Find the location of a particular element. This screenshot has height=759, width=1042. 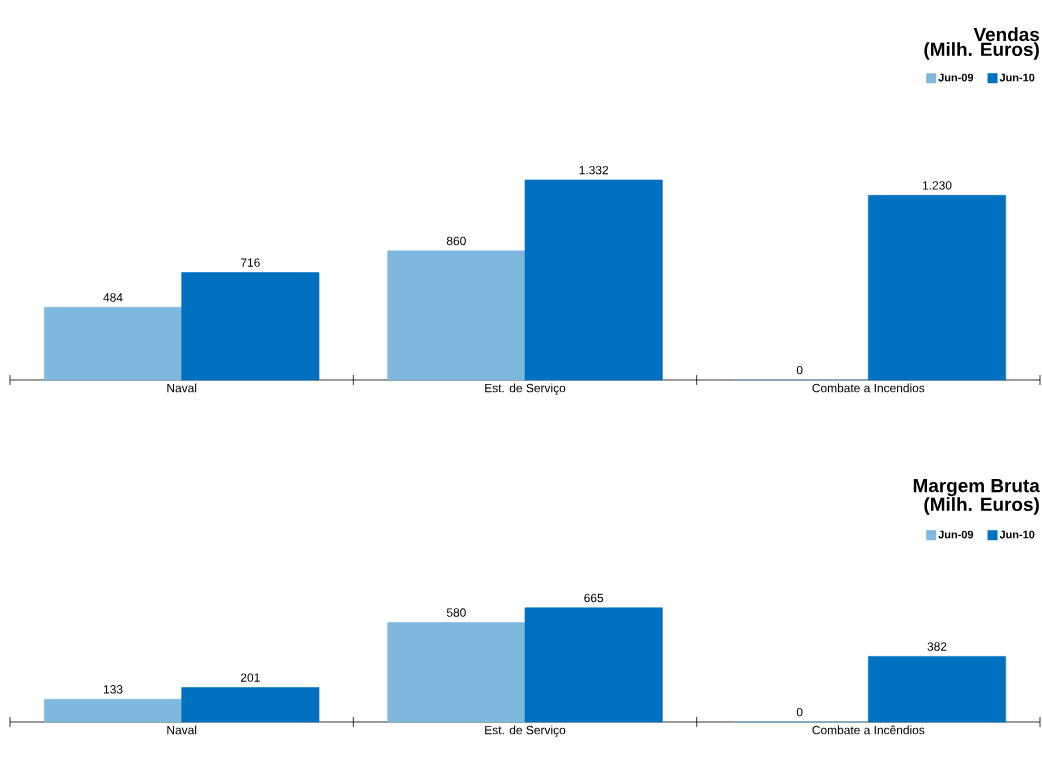

x-tick-label: Combate a Incendios is located at coordinates (868, 388).